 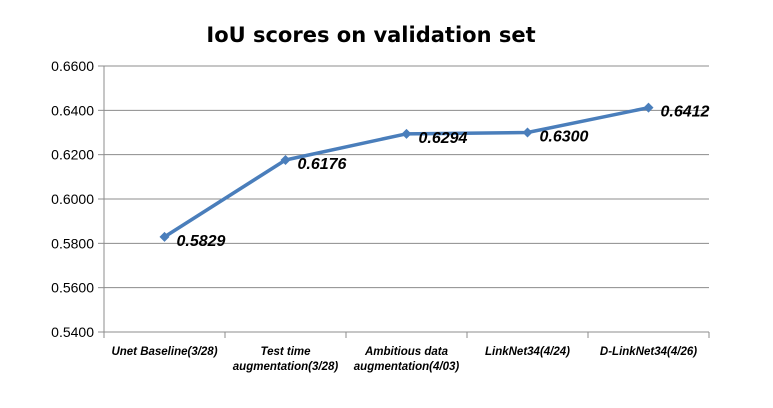 I want to click on data-label: 0.6294, so click(x=443, y=138).